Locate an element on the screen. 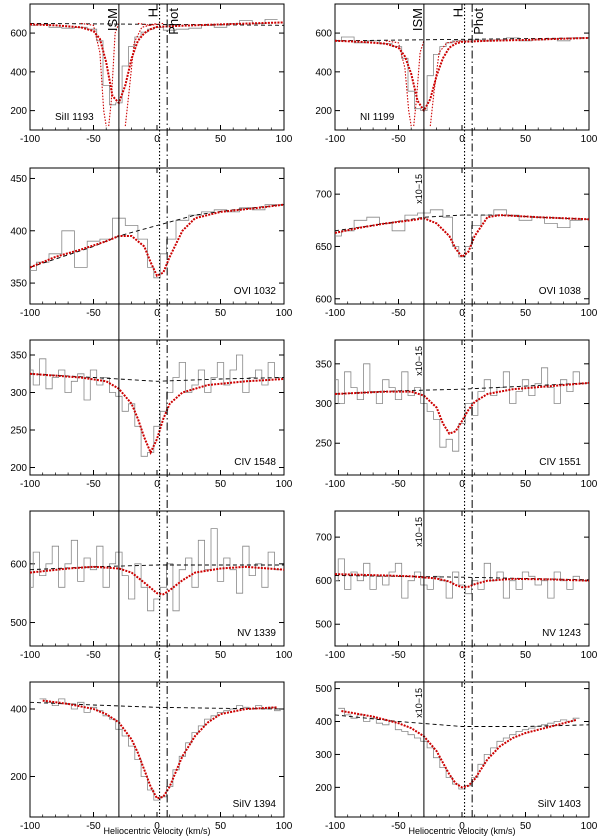 This screenshot has width=600, height=839. panel-label: OVI 1032 is located at coordinates (255, 291).